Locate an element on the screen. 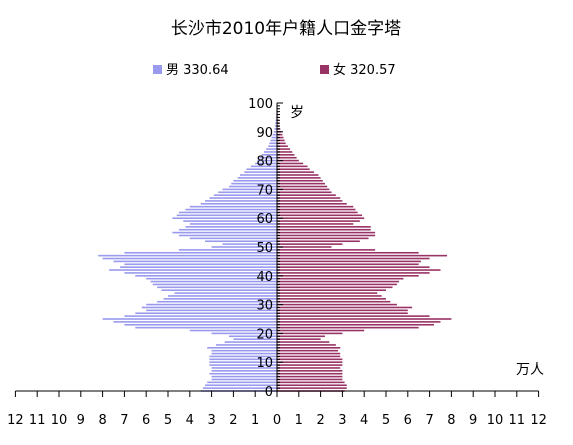 The height and width of the screenshot is (445, 573). legend-label-male: 男 330.64 is located at coordinates (197, 70).